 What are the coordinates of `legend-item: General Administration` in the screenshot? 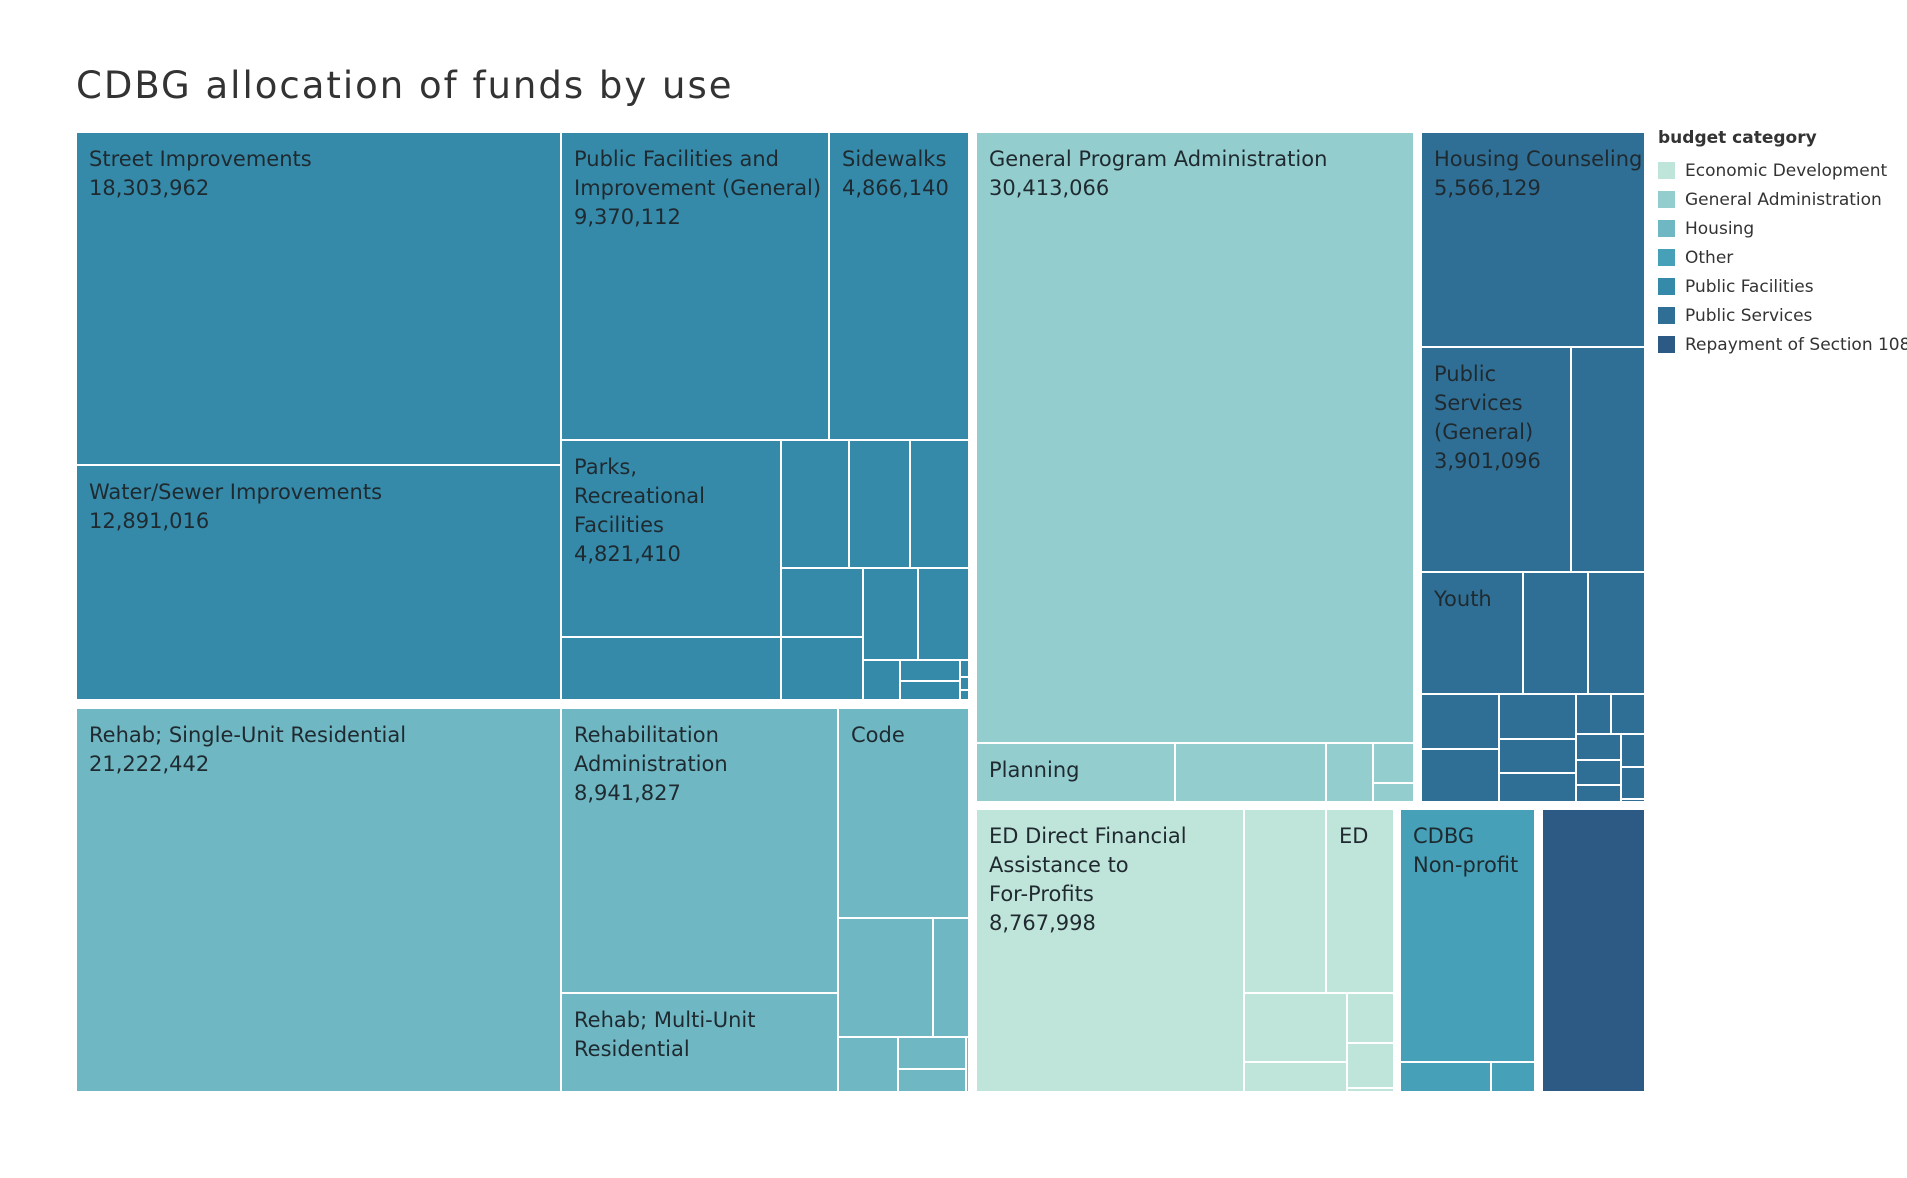 It's located at (1782, 199).